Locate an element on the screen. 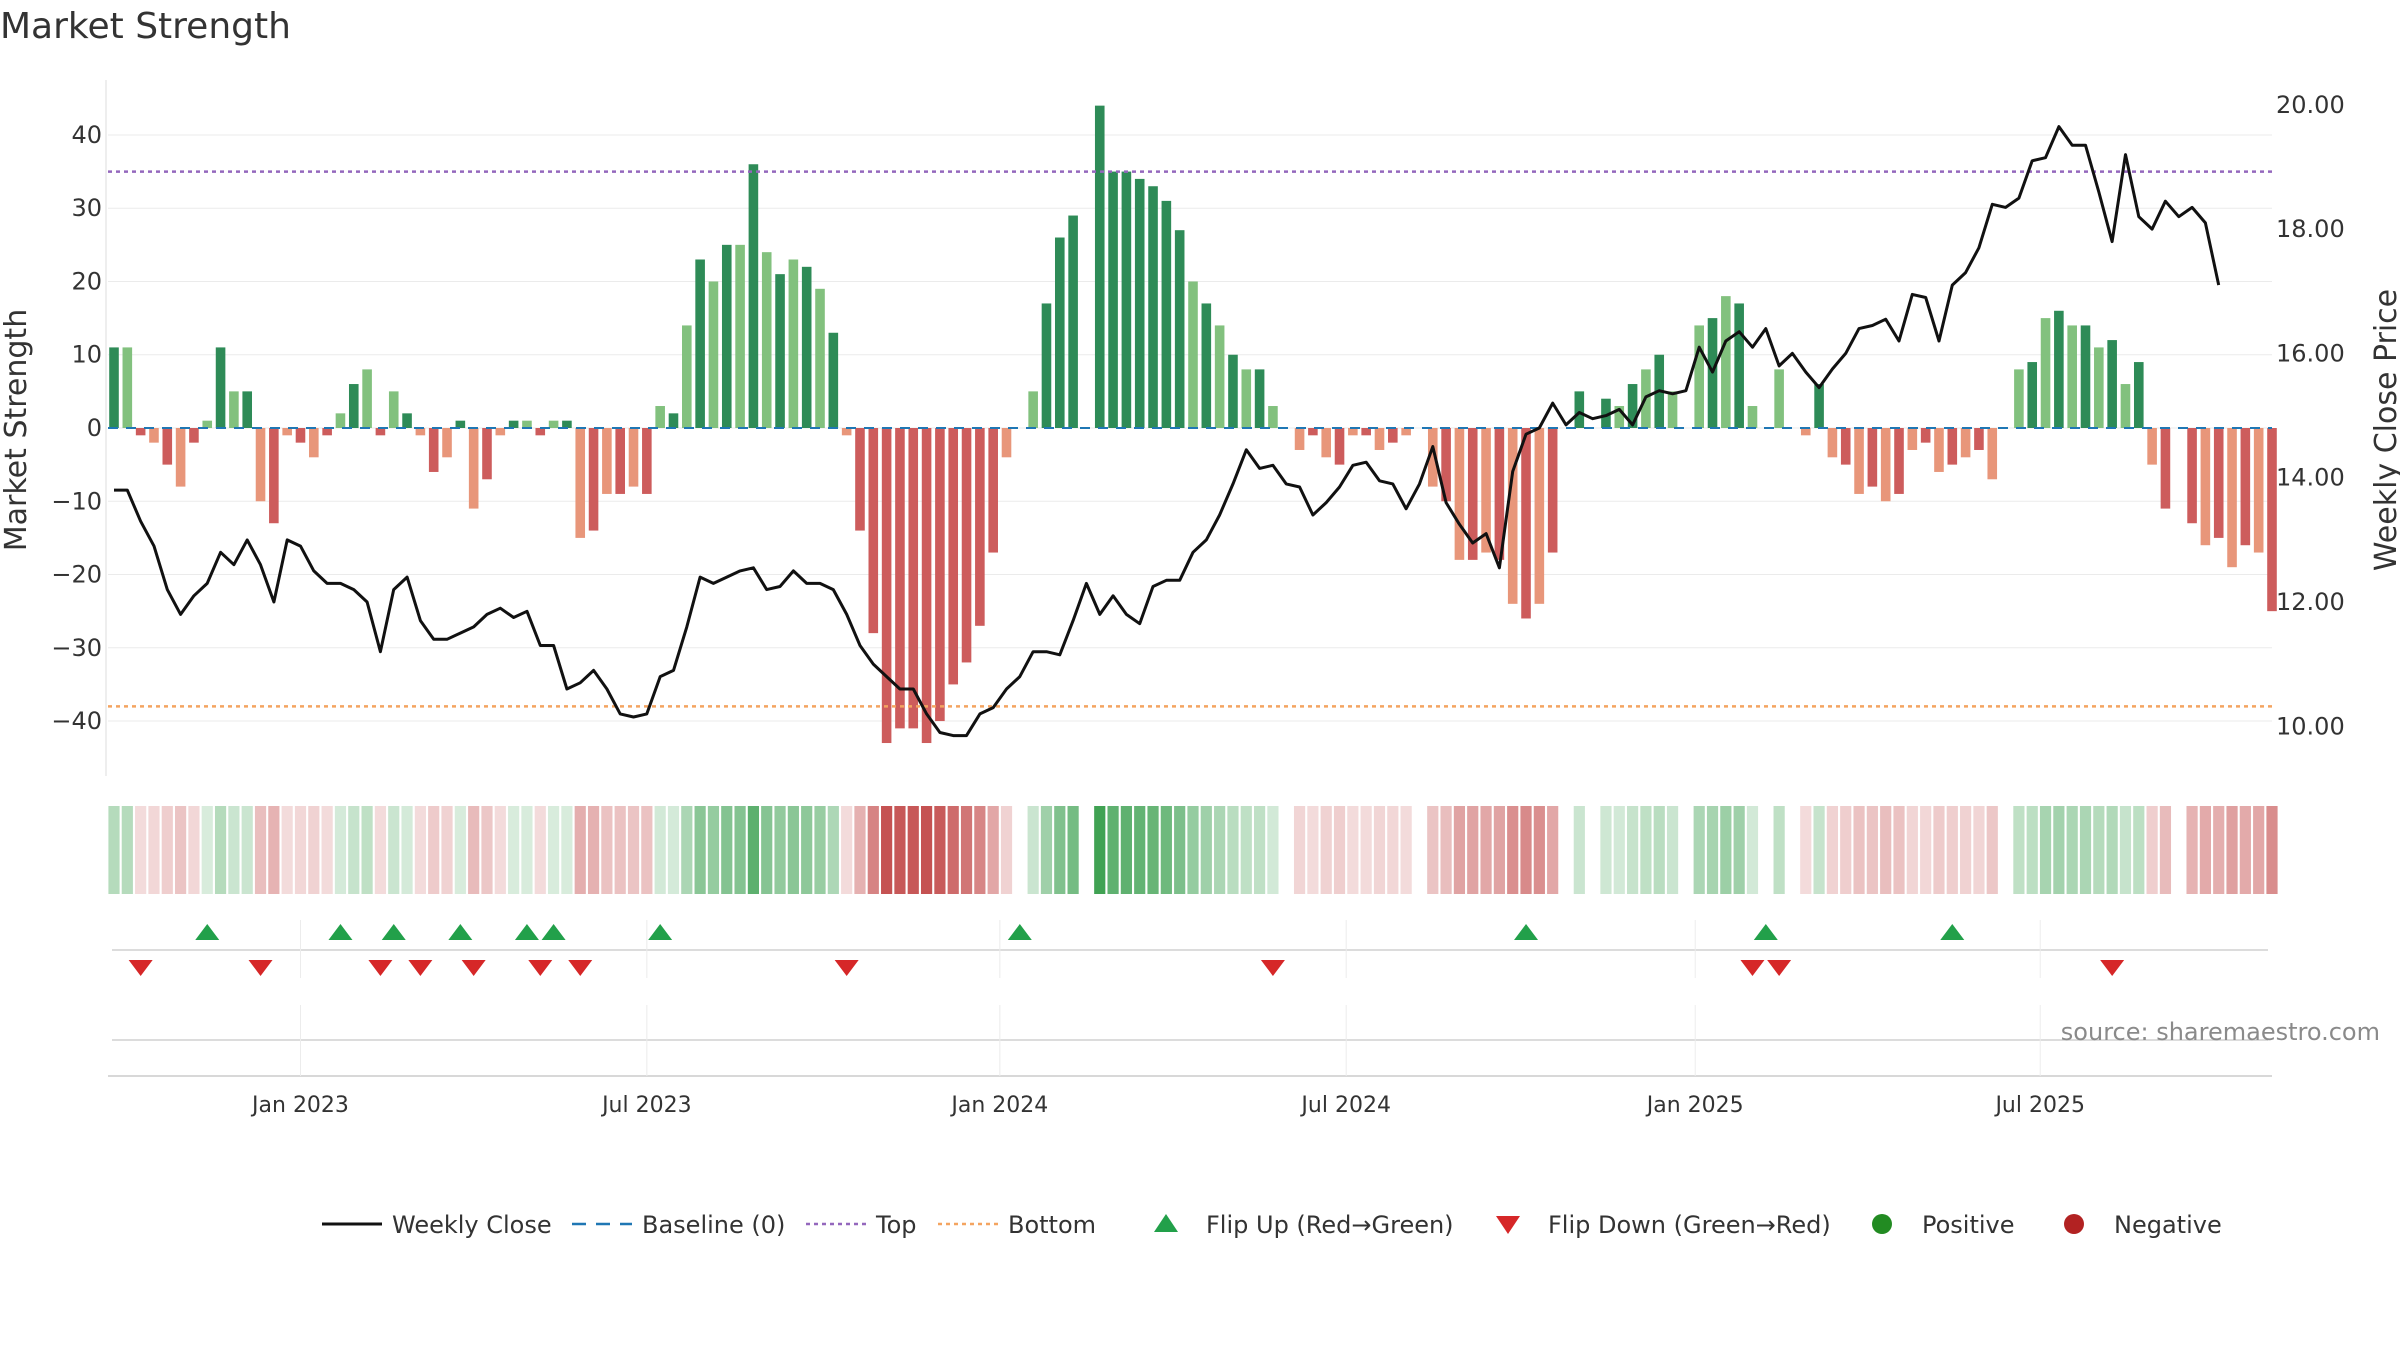 This screenshot has width=2400, height=1350. legend-label-baseline: Baseline (0) is located at coordinates (713, 1225).